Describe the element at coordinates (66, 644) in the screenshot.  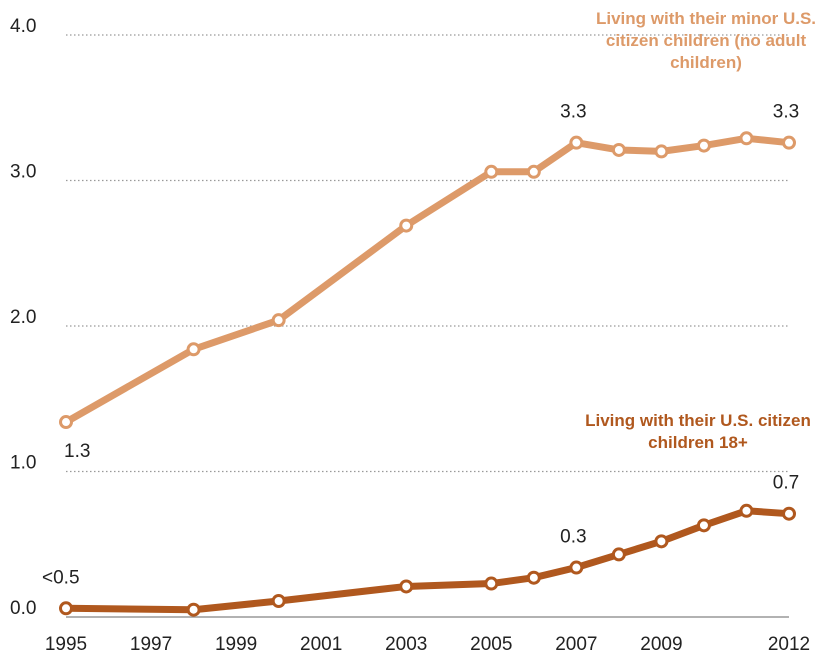
I see `x-tick-label: 1995` at that location.